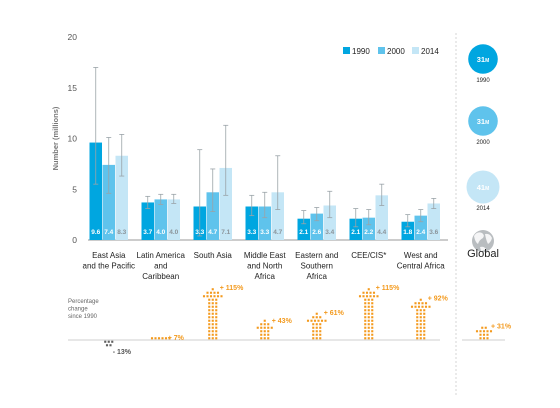 This screenshot has width=560, height=408. I want to click on category-label: South Asia, so click(213, 255).